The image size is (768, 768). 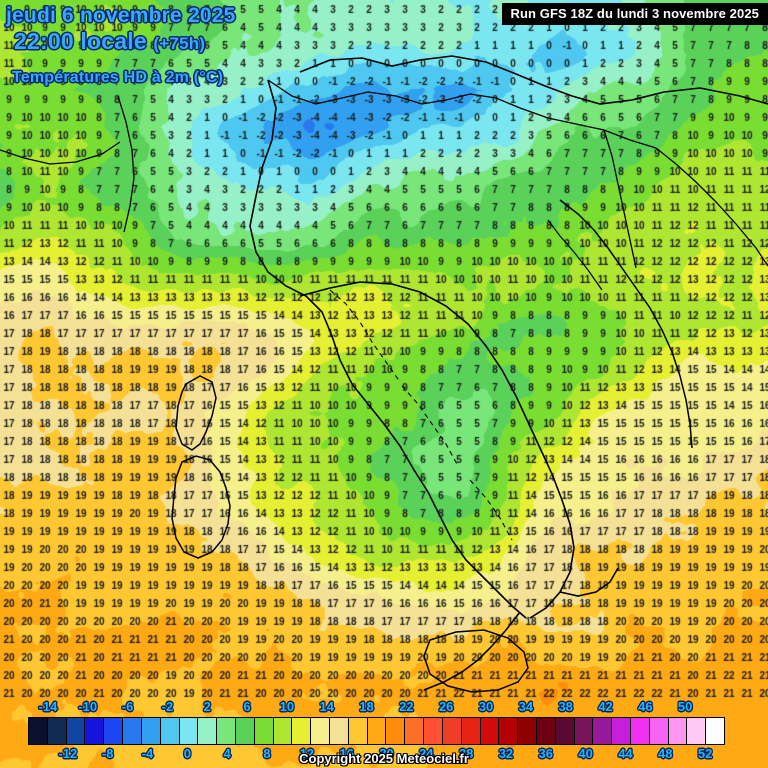 I want to click on color-scale-tick-label: 4, so click(x=227, y=753).